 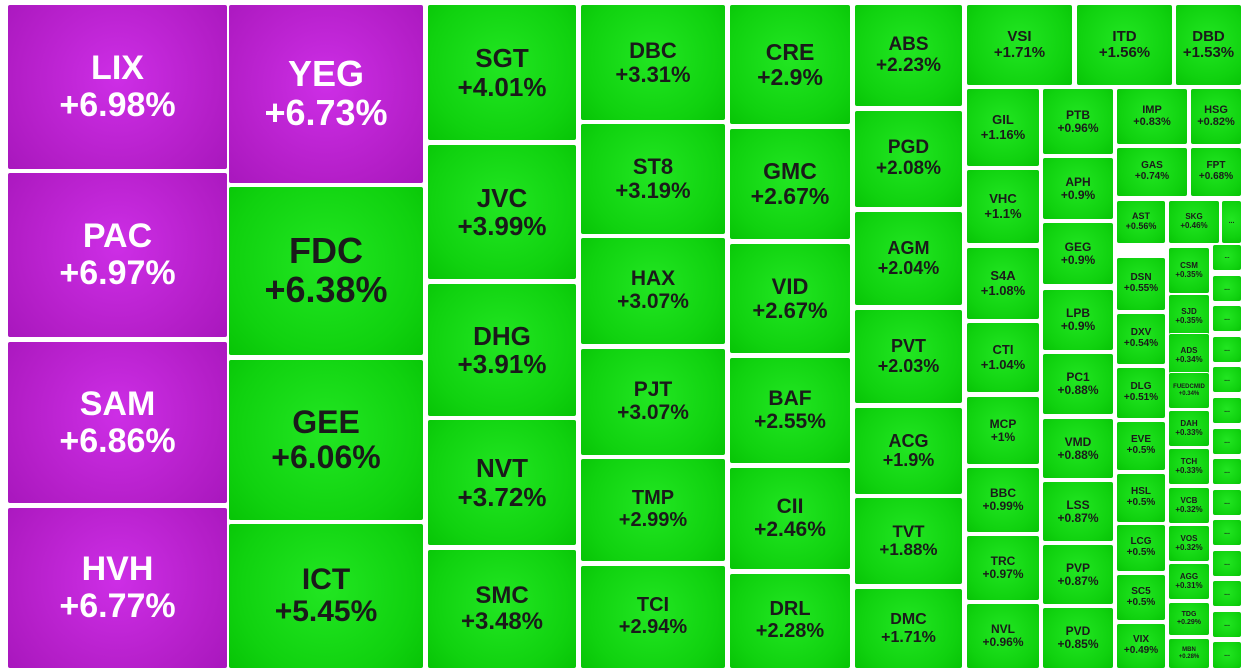 What do you see at coordinates (1216, 116) in the screenshot?
I see `tile-hsg: HSG +0.82%` at bounding box center [1216, 116].